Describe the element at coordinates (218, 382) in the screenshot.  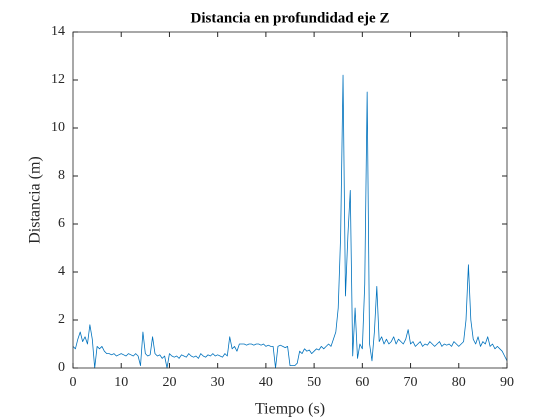
I see `x-tick-label: 30` at that location.